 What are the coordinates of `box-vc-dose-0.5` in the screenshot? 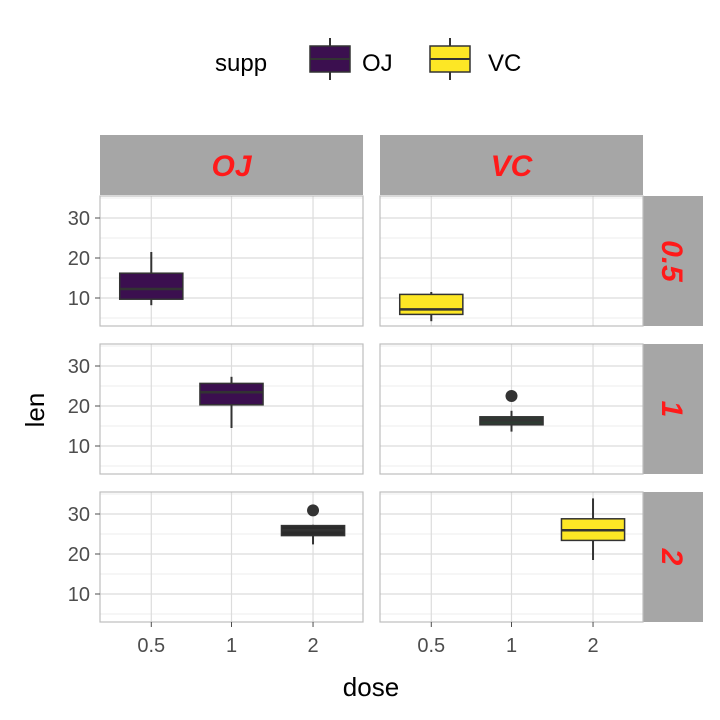 It's located at (431, 307).